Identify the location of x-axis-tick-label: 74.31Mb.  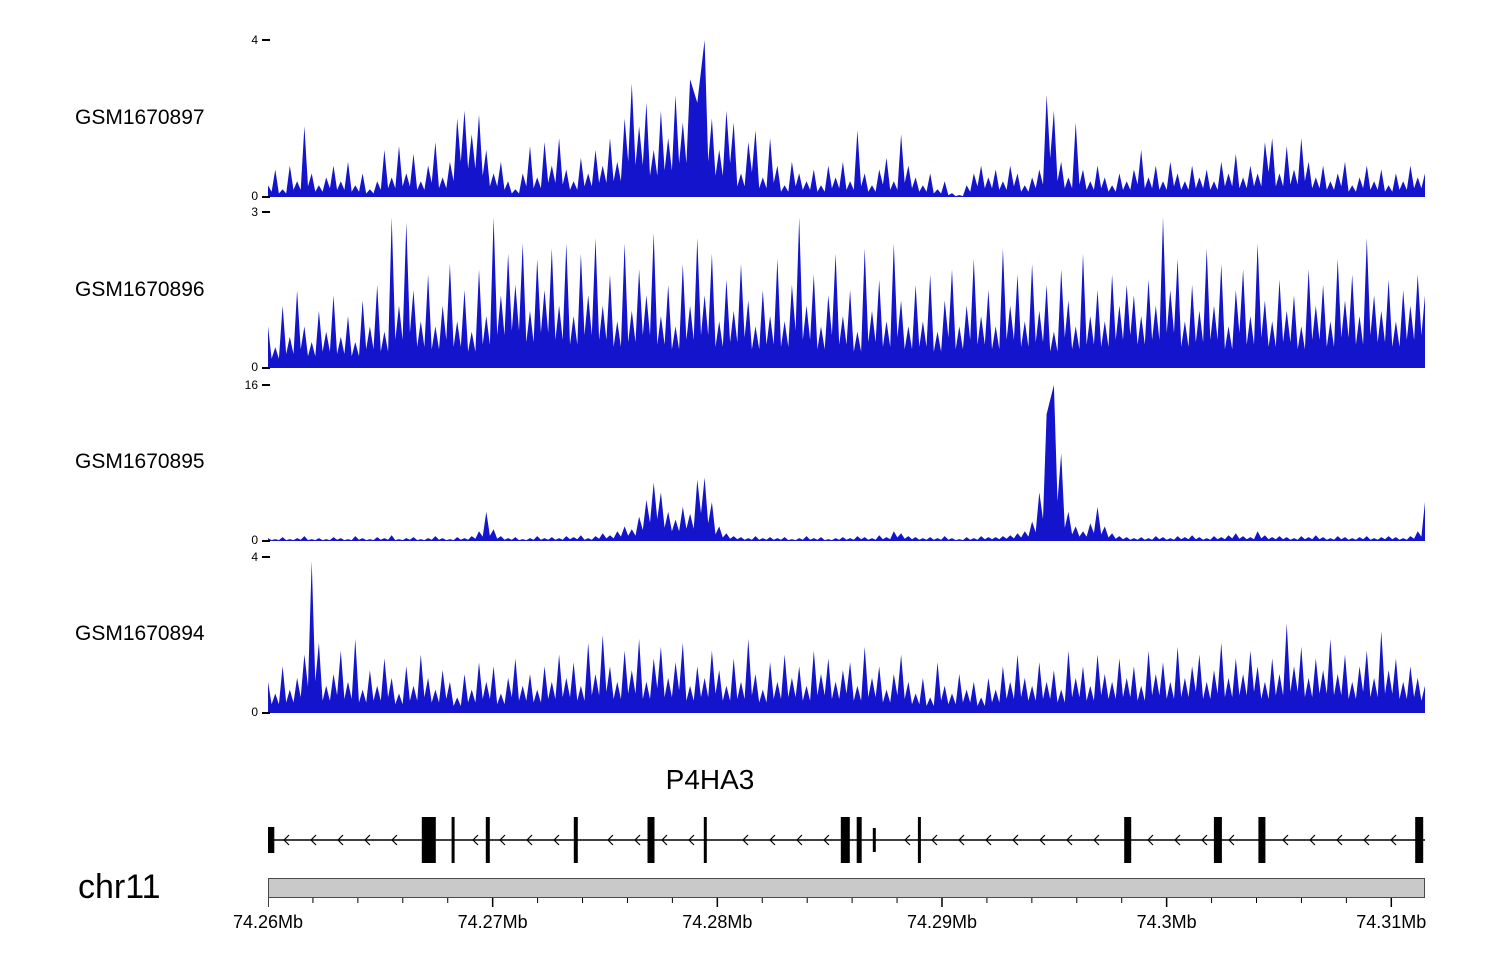
(1391, 922).